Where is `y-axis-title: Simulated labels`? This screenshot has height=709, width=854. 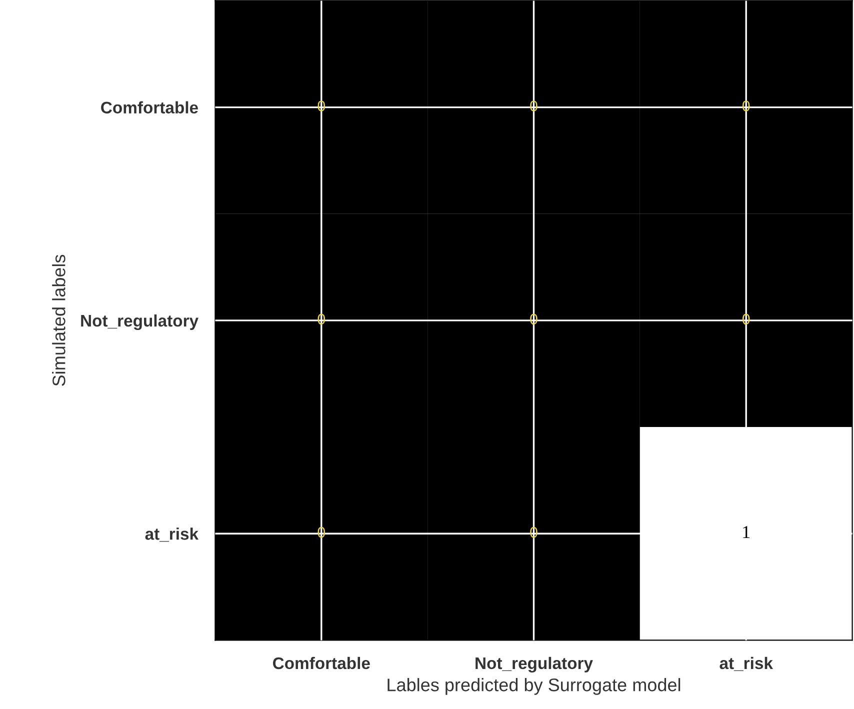
y-axis-title: Simulated labels is located at coordinates (59, 320).